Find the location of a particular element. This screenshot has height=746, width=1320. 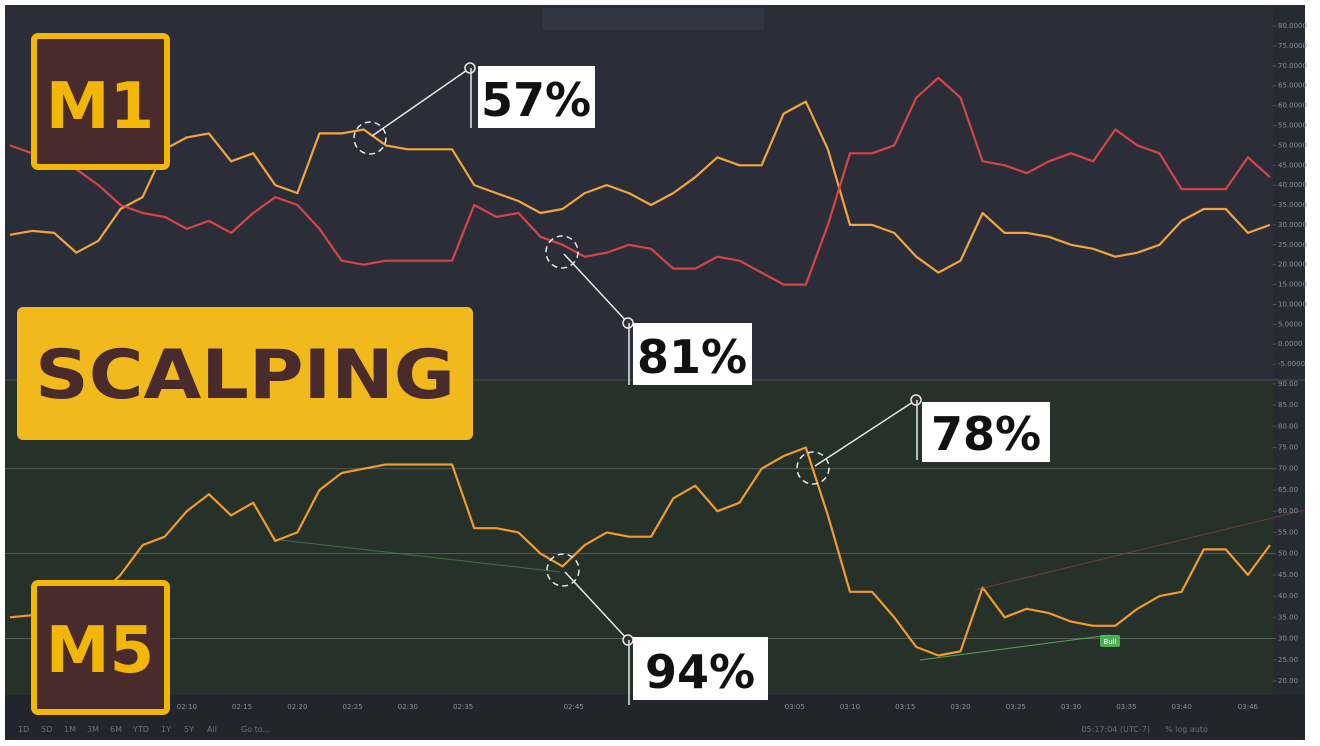

y-tick-label: 85.00 is located at coordinates (1288, 405).